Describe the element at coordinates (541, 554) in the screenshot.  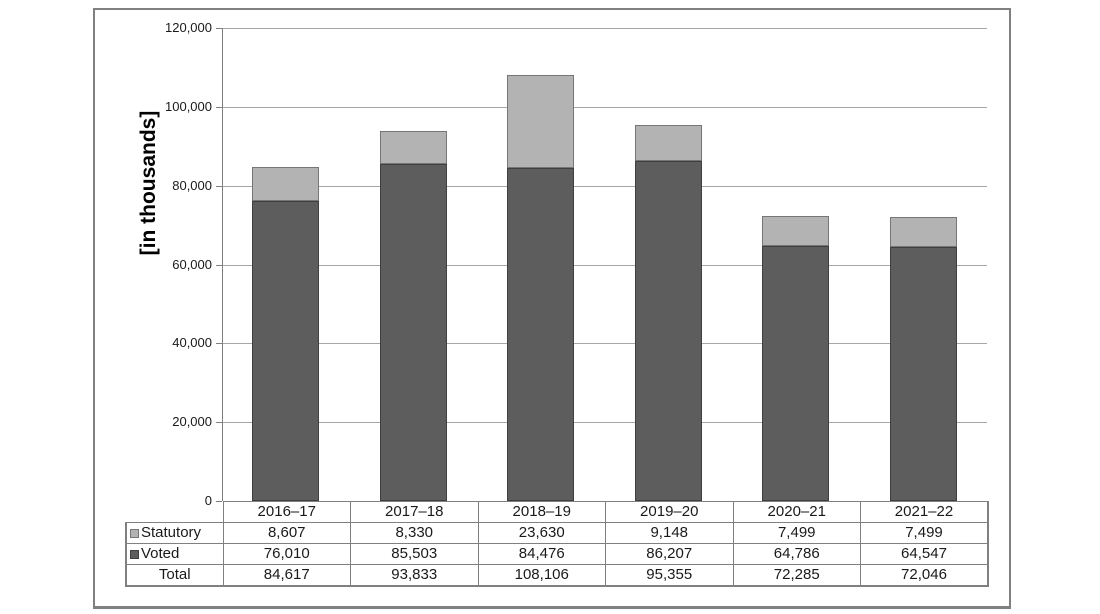
I see `table-cell: 84,476` at that location.